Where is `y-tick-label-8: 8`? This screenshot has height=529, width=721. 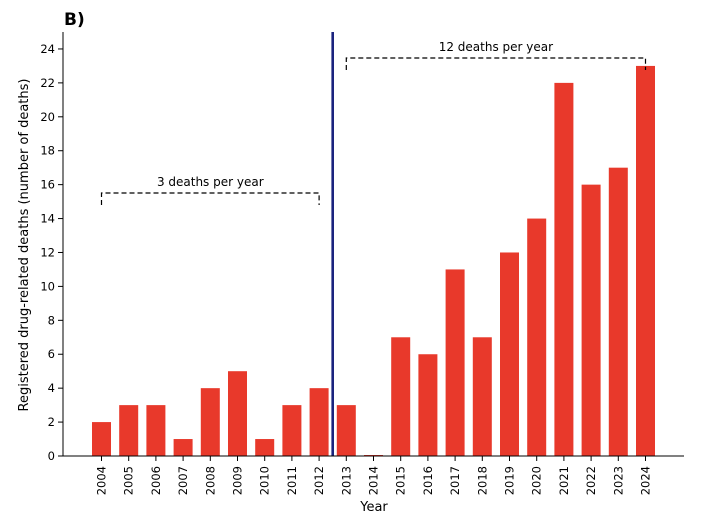 y-tick-label-8: 8 is located at coordinates (51, 320).